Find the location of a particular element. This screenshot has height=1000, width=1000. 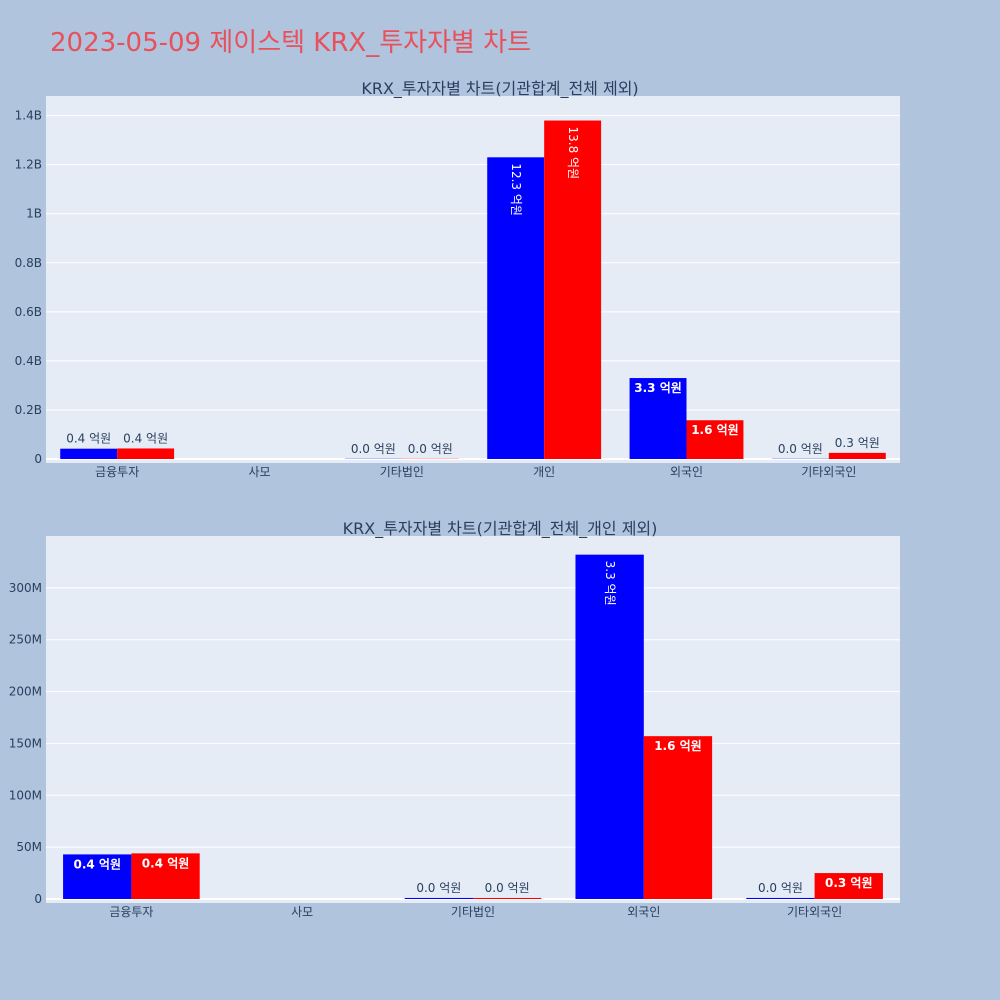

data-label: 12.3 억원 is located at coordinates (516, 189).